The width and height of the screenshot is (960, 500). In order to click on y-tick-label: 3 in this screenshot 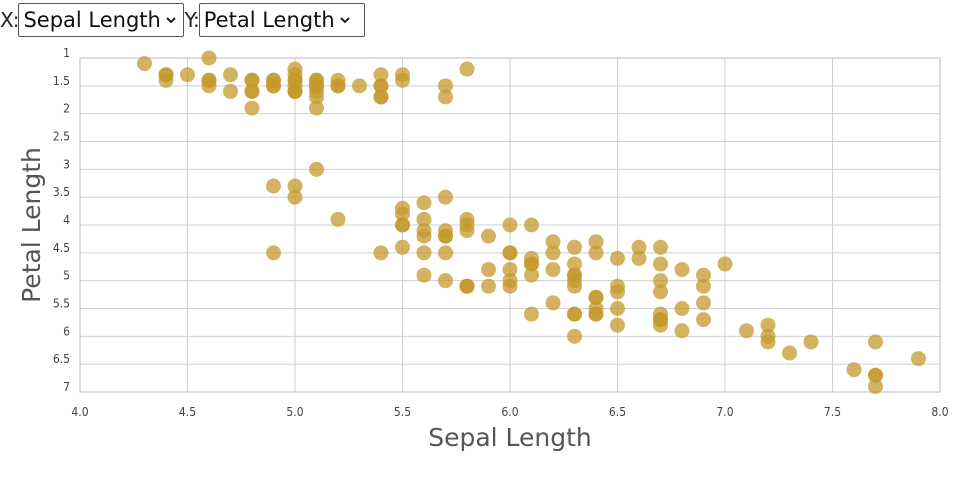, I will do `click(66, 164)`.